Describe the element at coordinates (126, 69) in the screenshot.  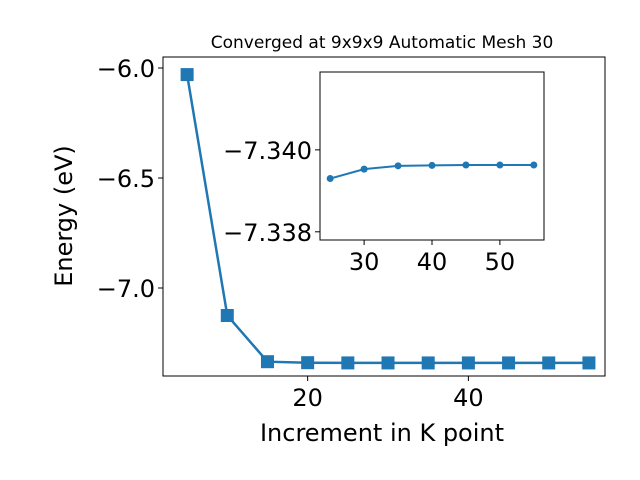
I see `main-y-tick-label: −6.0` at that location.